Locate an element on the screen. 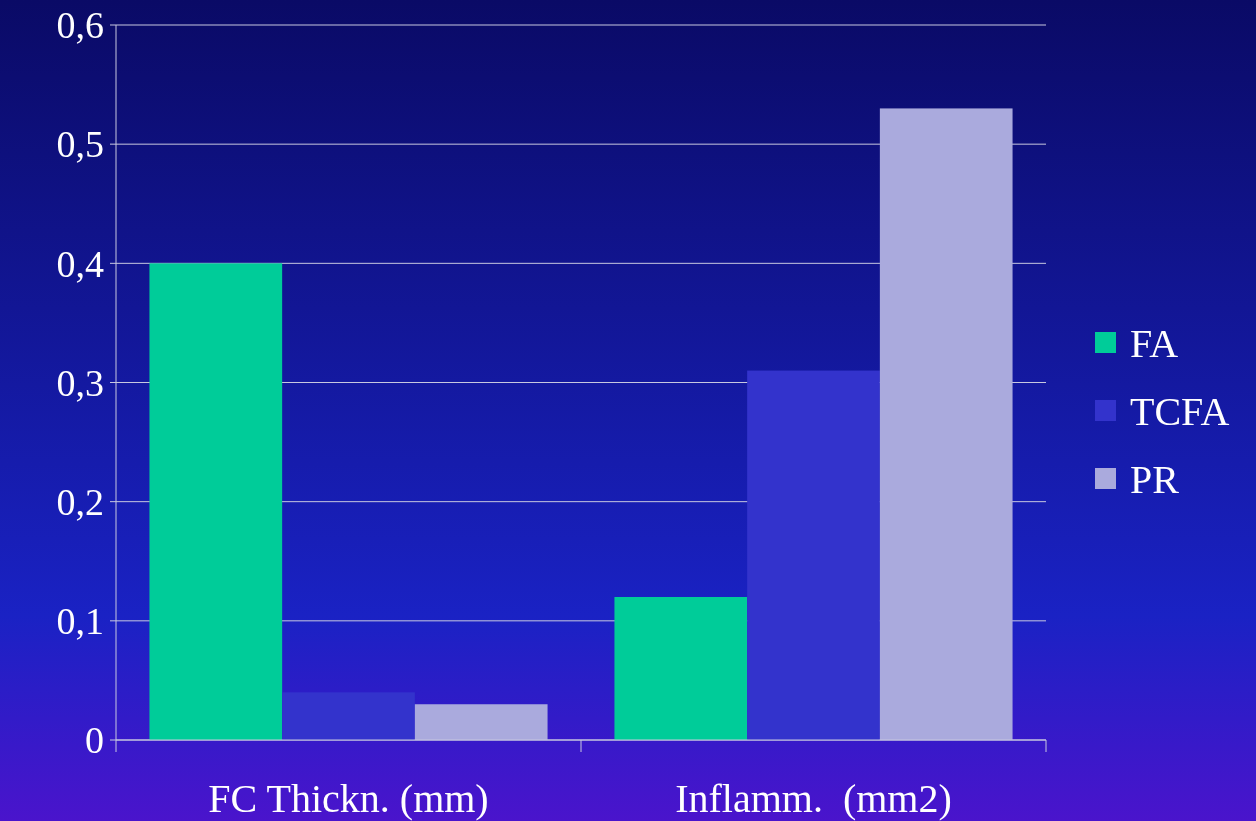 The height and width of the screenshot is (821, 1256). x-tick-label: Inflamm. (mm2) is located at coordinates (813, 798).